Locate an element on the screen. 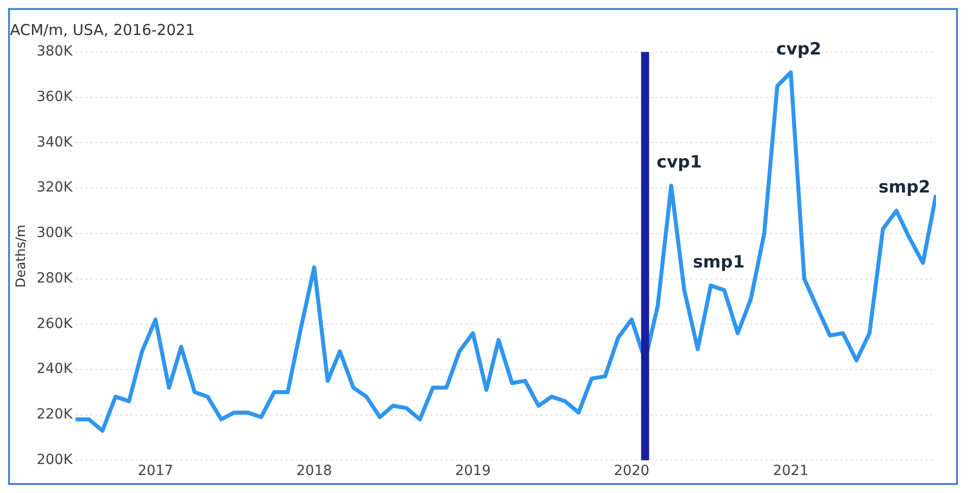  y-tick-label: 380K is located at coordinates (55, 52).